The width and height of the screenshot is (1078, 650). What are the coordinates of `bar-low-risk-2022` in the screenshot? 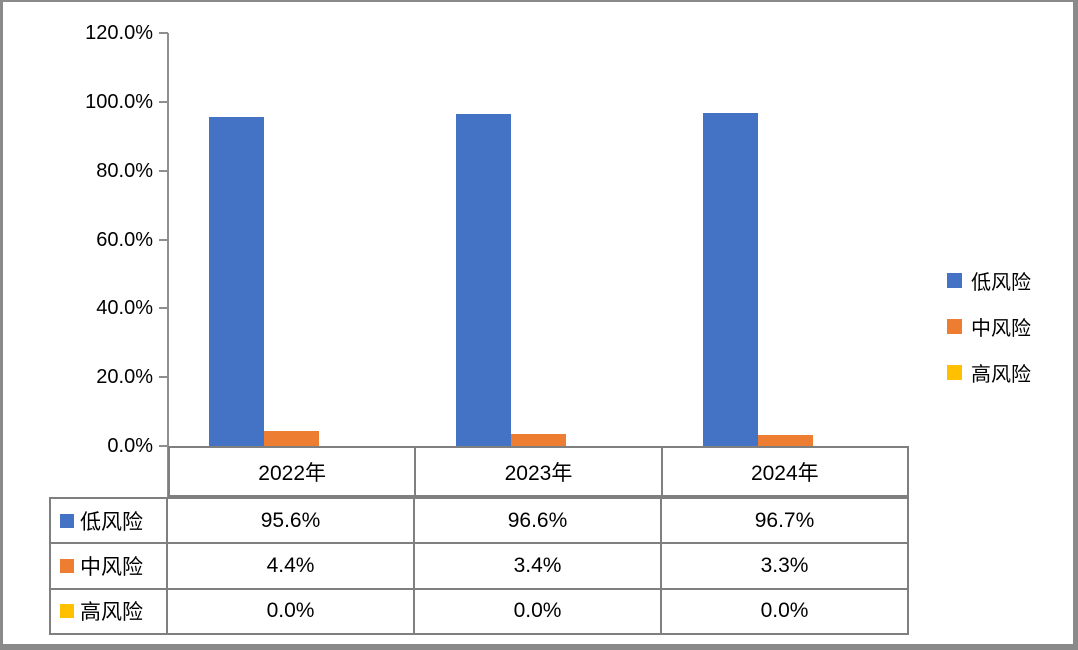 It's located at (236, 281).